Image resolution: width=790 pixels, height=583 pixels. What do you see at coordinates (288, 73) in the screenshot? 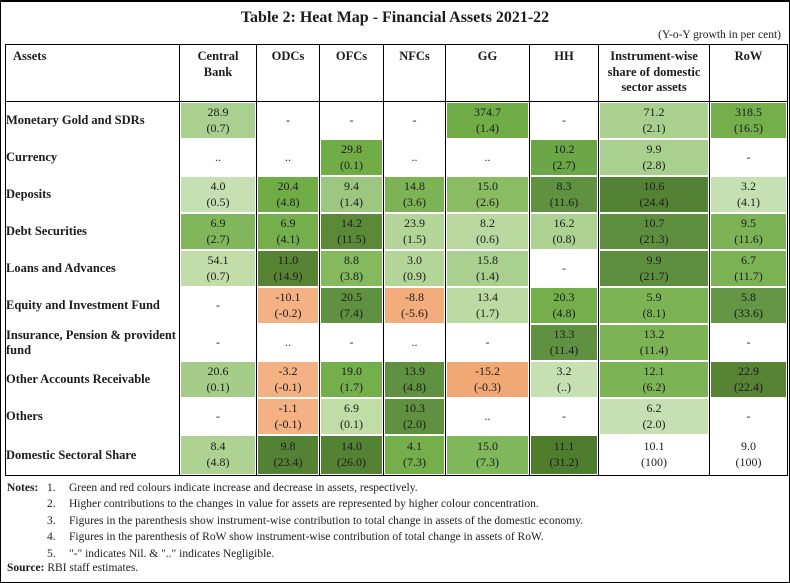
I see `column-header: ODCs` at bounding box center [288, 73].